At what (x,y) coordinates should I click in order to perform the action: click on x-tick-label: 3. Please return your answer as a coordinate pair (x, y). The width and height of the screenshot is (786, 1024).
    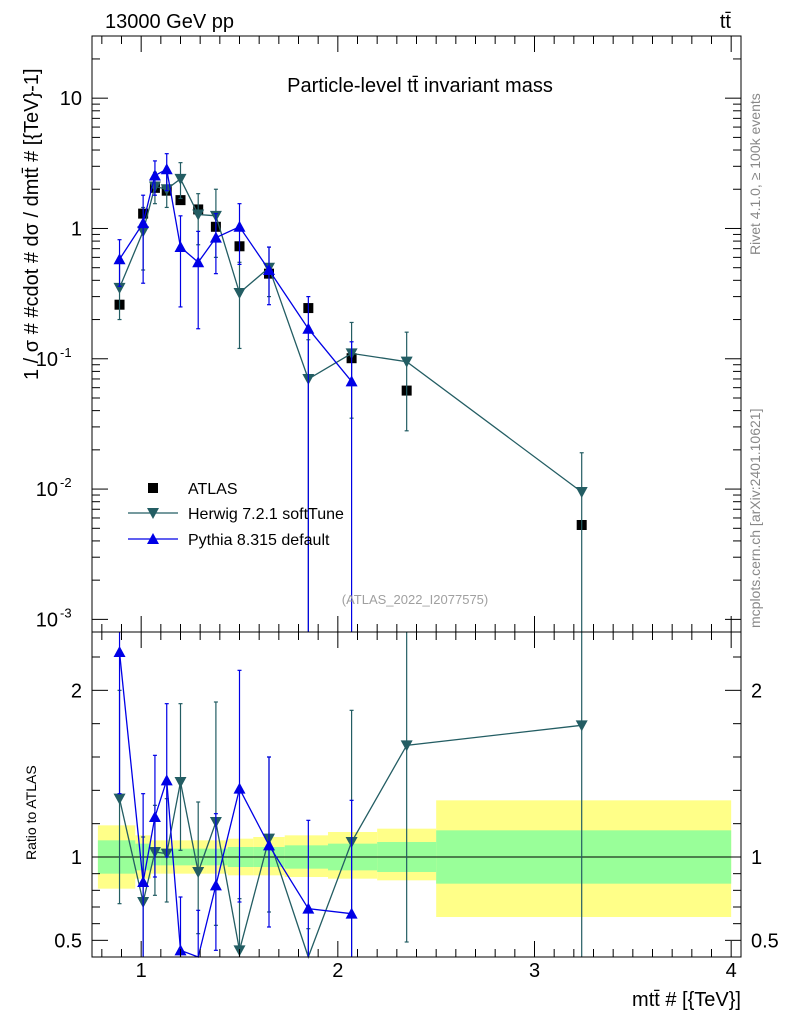
    Looking at the image, I should click on (534, 971).